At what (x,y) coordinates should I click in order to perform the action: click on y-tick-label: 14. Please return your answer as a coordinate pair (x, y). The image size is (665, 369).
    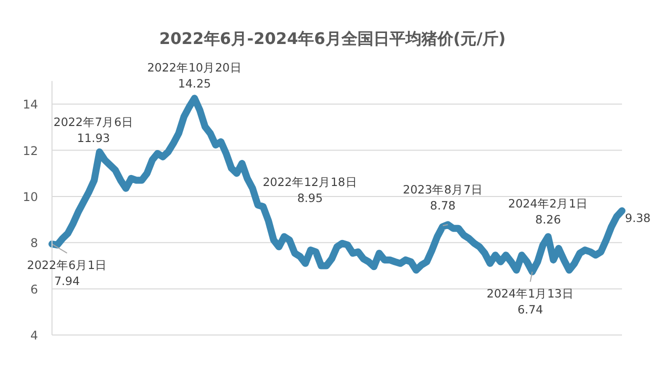
    Looking at the image, I should click on (30, 105).